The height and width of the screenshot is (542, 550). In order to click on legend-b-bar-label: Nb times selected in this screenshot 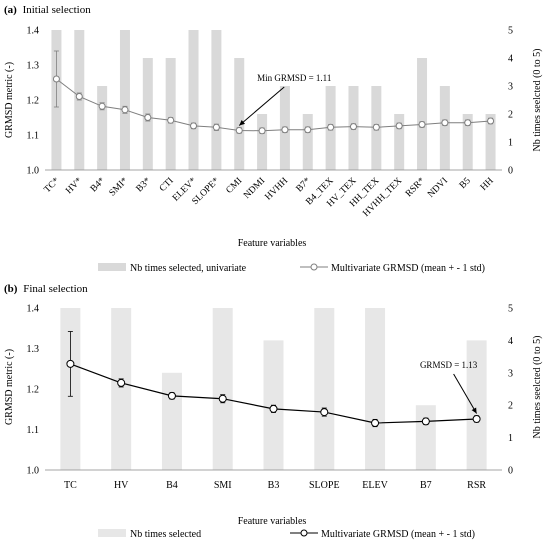, I will do `click(165, 534)`.